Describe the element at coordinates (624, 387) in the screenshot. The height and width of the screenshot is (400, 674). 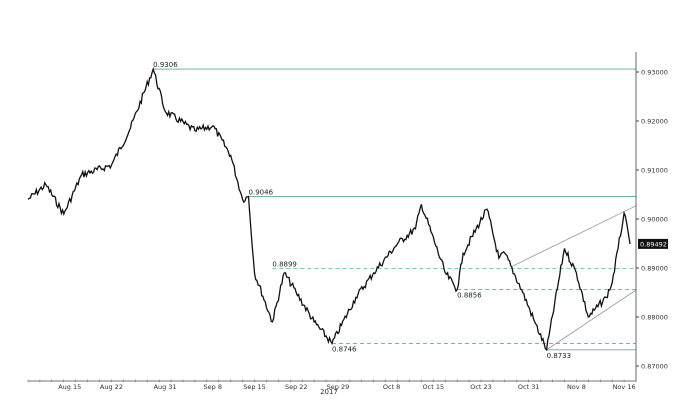
I see `x-tick-label: Nov 16` at that location.